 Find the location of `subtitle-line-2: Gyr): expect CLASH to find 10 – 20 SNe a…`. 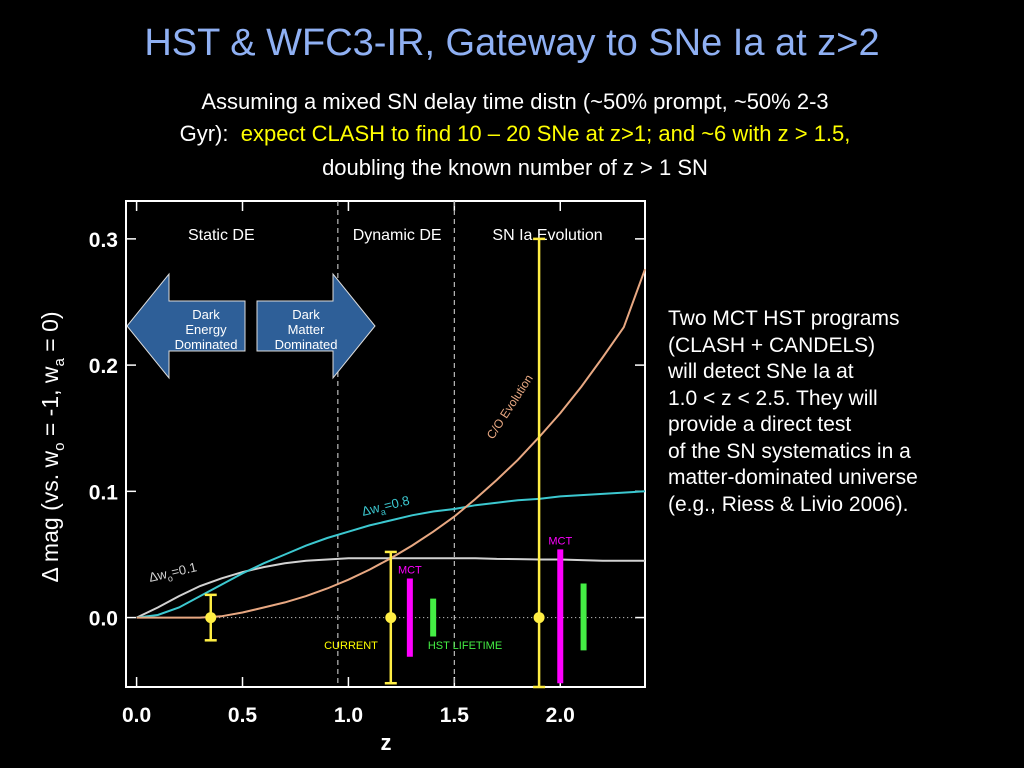

subtitle-line-2: Gyr): expect CLASH to find 10 – 20 SNe a… is located at coordinates (515, 134).